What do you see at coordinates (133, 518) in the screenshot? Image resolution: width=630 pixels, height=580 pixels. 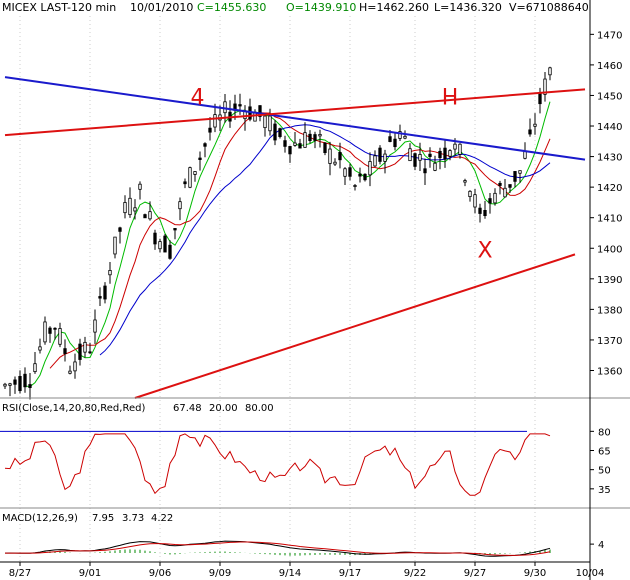 I see `macd-signal-value: 3.73` at bounding box center [133, 518].